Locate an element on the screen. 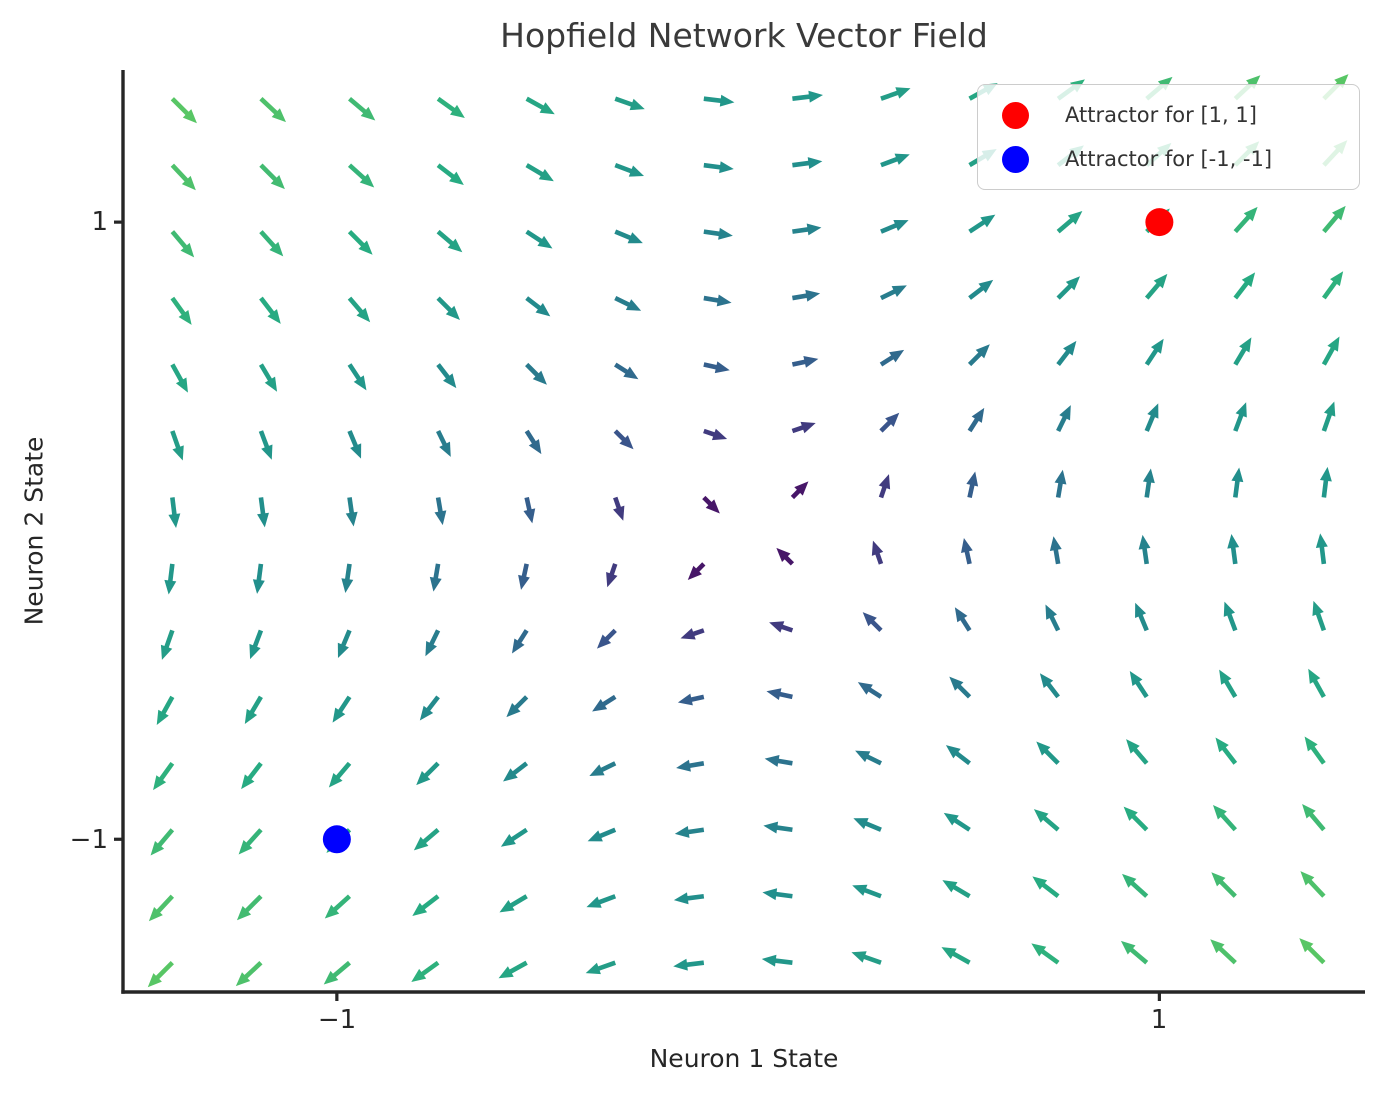  legend-entry-label: Attractor for [-1, -1] is located at coordinates (1169, 159).